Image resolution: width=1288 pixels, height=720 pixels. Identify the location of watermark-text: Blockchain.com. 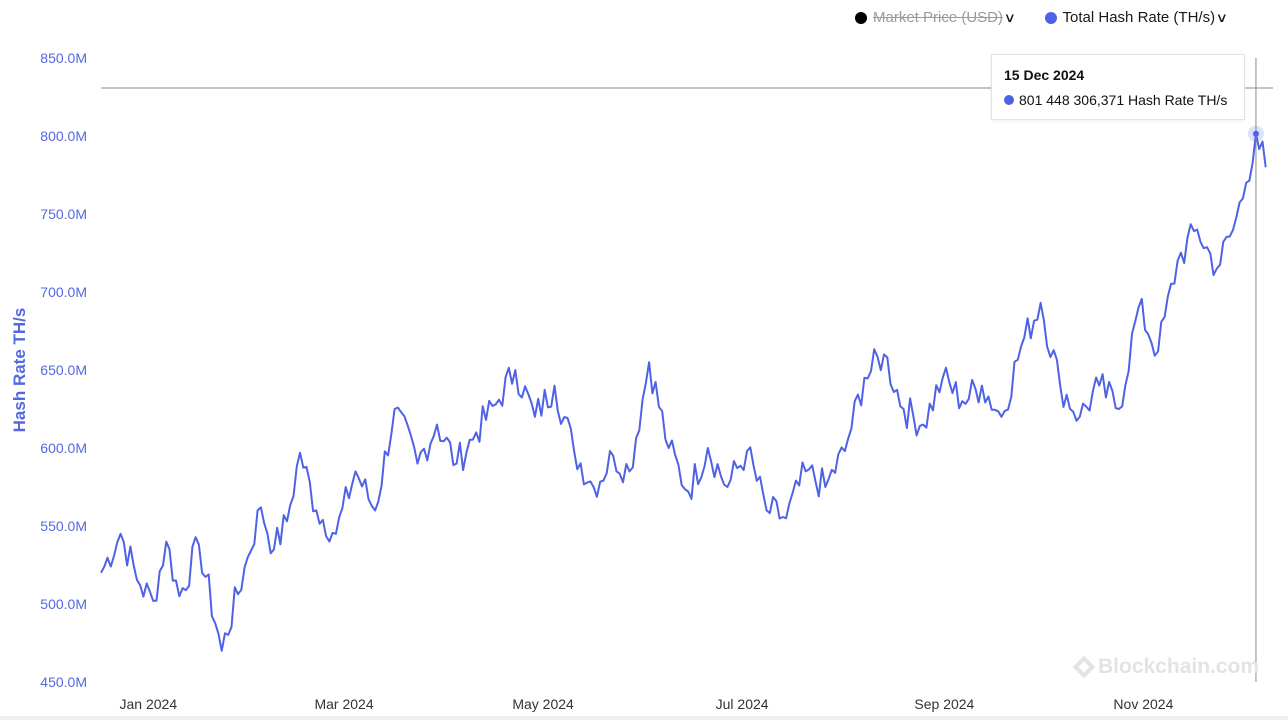
(1179, 666).